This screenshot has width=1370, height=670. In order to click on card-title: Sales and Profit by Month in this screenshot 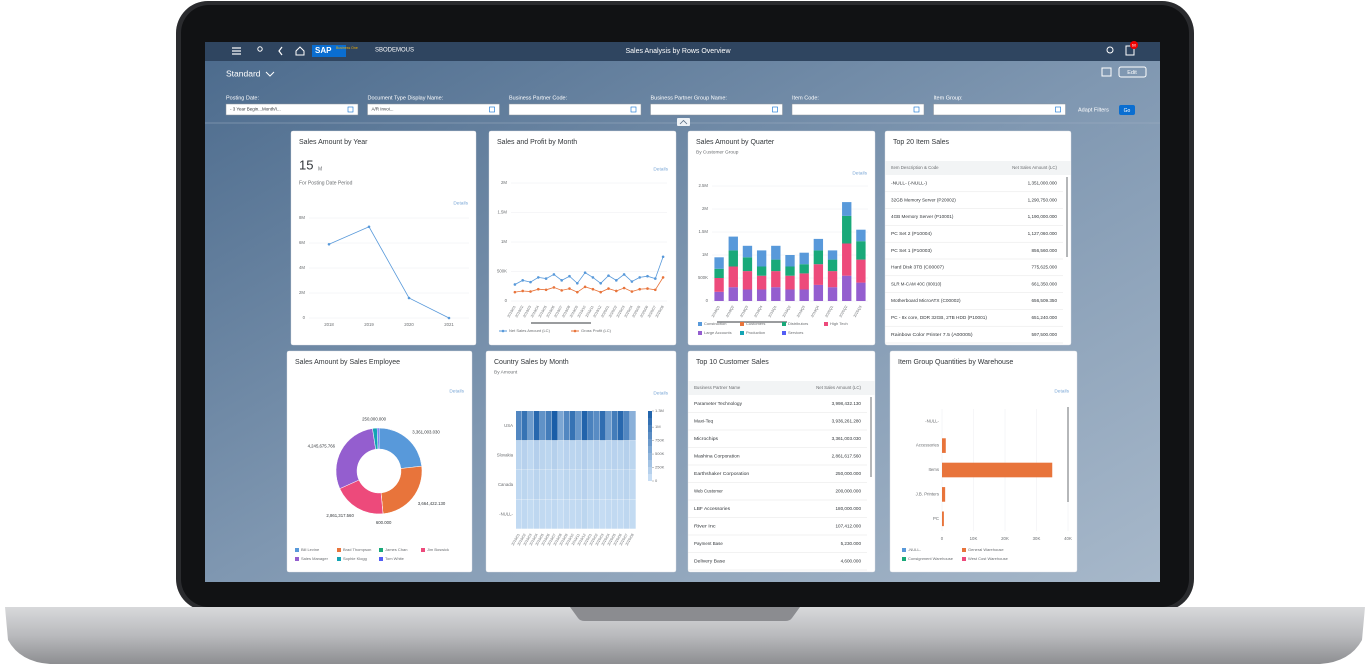, I will do `click(537, 142)`.